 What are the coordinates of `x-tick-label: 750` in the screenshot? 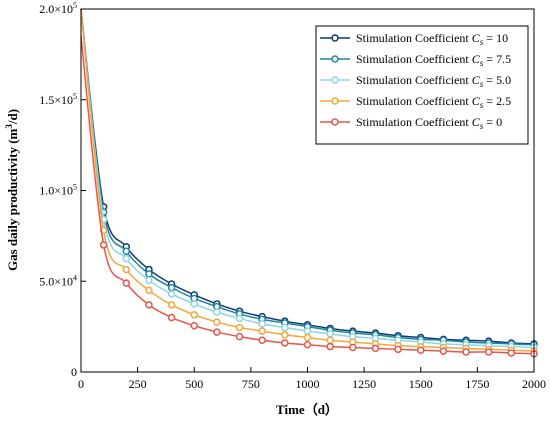 It's located at (251, 384).